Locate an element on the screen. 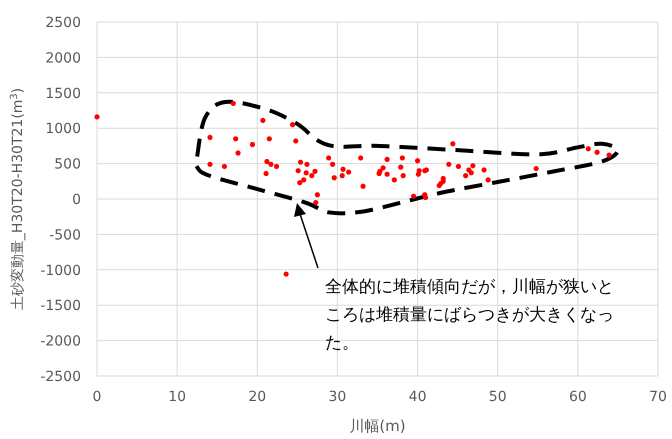 Image resolution: width=672 pixels, height=439 pixels. x-tick-label: 70 is located at coordinates (658, 397).